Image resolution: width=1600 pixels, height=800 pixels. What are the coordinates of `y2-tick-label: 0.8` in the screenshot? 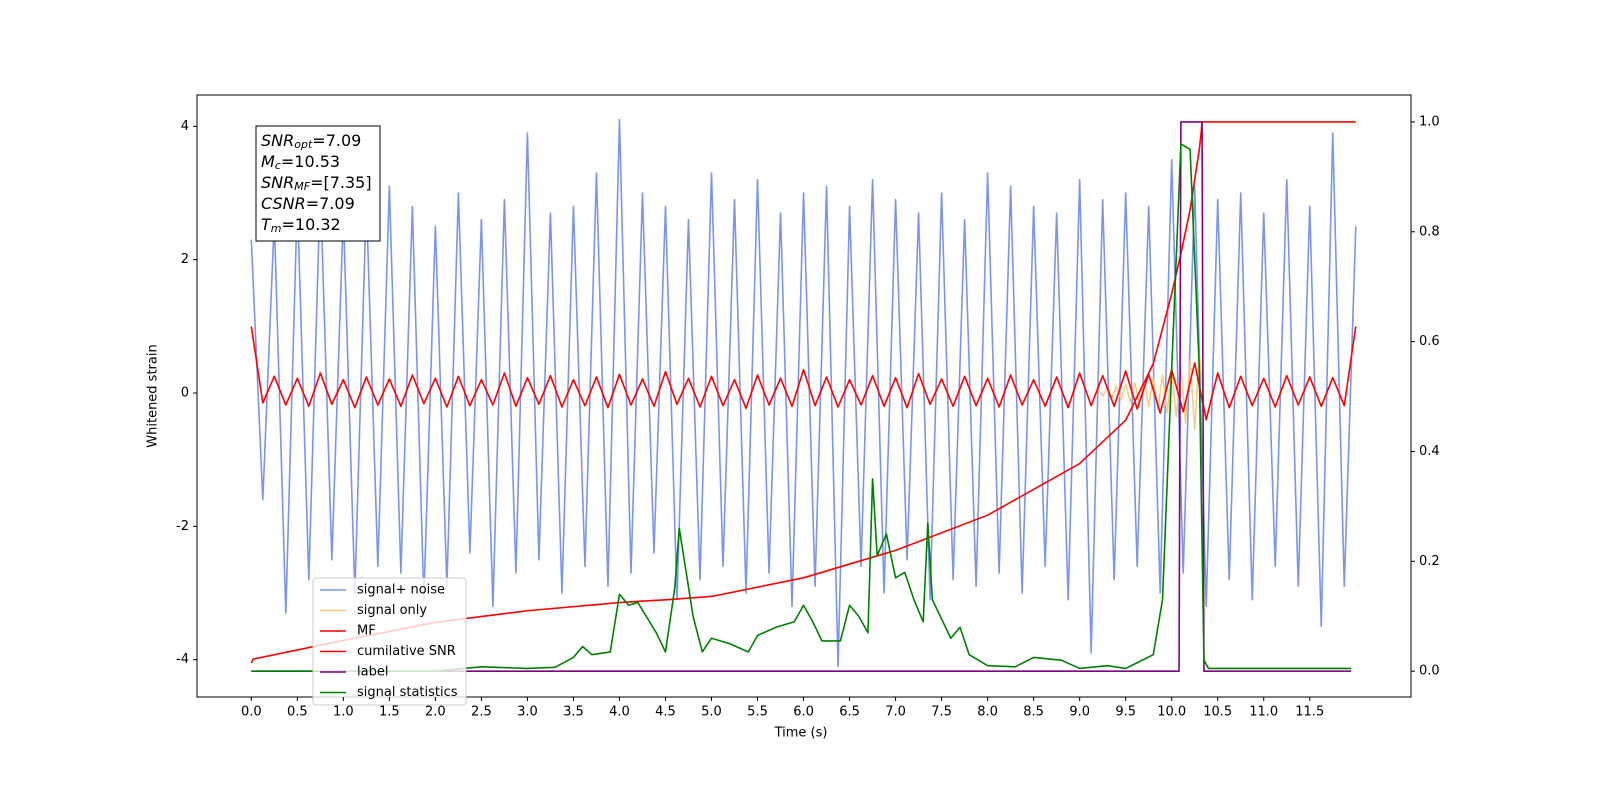 It's located at (1429, 231).